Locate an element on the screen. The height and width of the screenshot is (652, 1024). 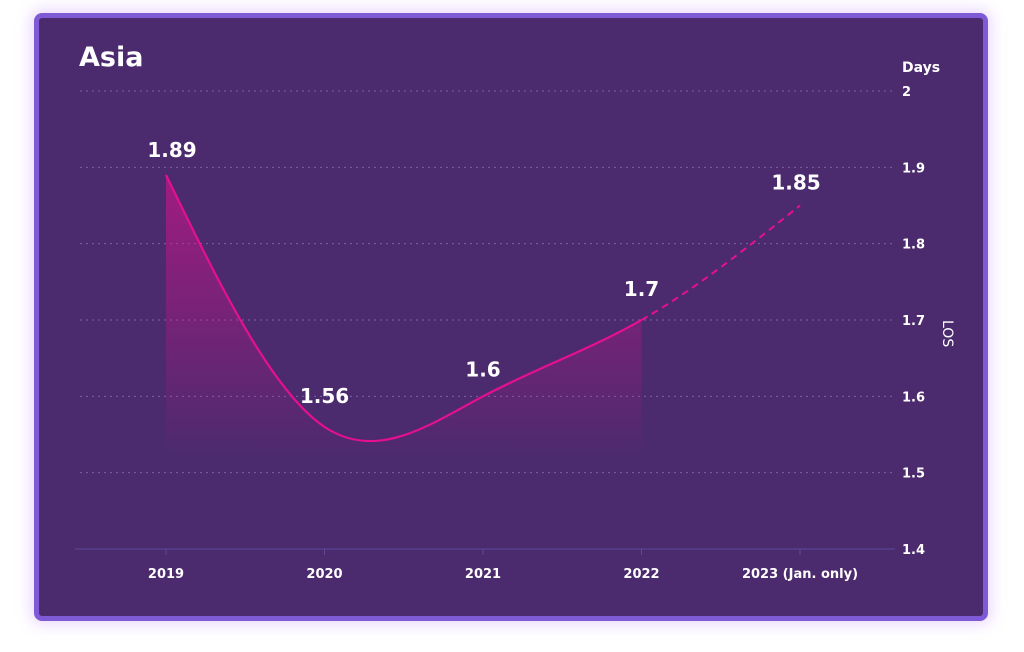
x-tick-label: 2021 is located at coordinates (483, 574).